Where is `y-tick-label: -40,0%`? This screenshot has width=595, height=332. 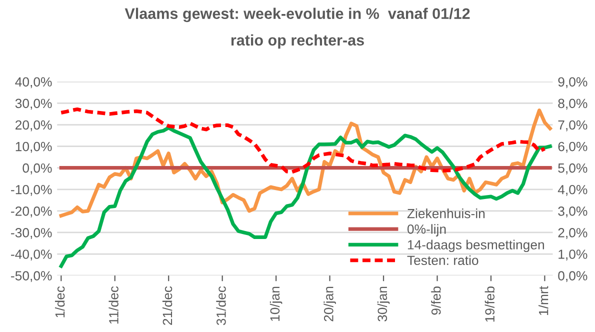 y-tick-label: -40,0% is located at coordinates (31, 255).